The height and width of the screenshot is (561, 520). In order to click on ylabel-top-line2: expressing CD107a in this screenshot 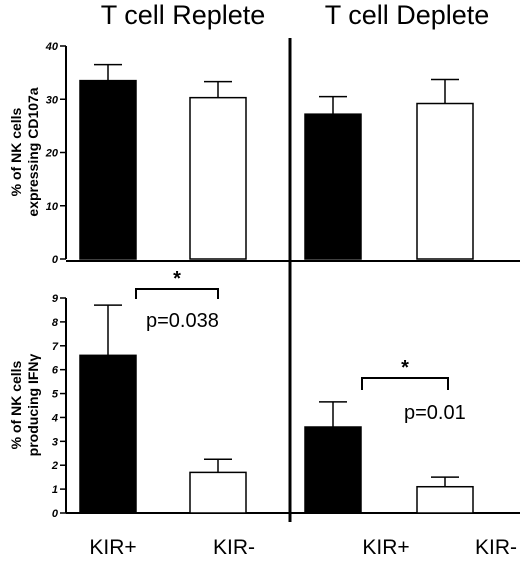, I will do `click(33, 151)`.